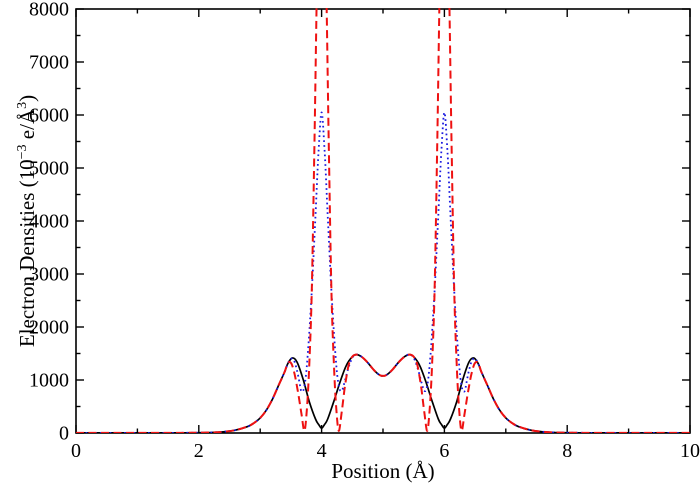  Describe the element at coordinates (49, 116) in the screenshot. I see `y-tick-label: 6000` at that location.